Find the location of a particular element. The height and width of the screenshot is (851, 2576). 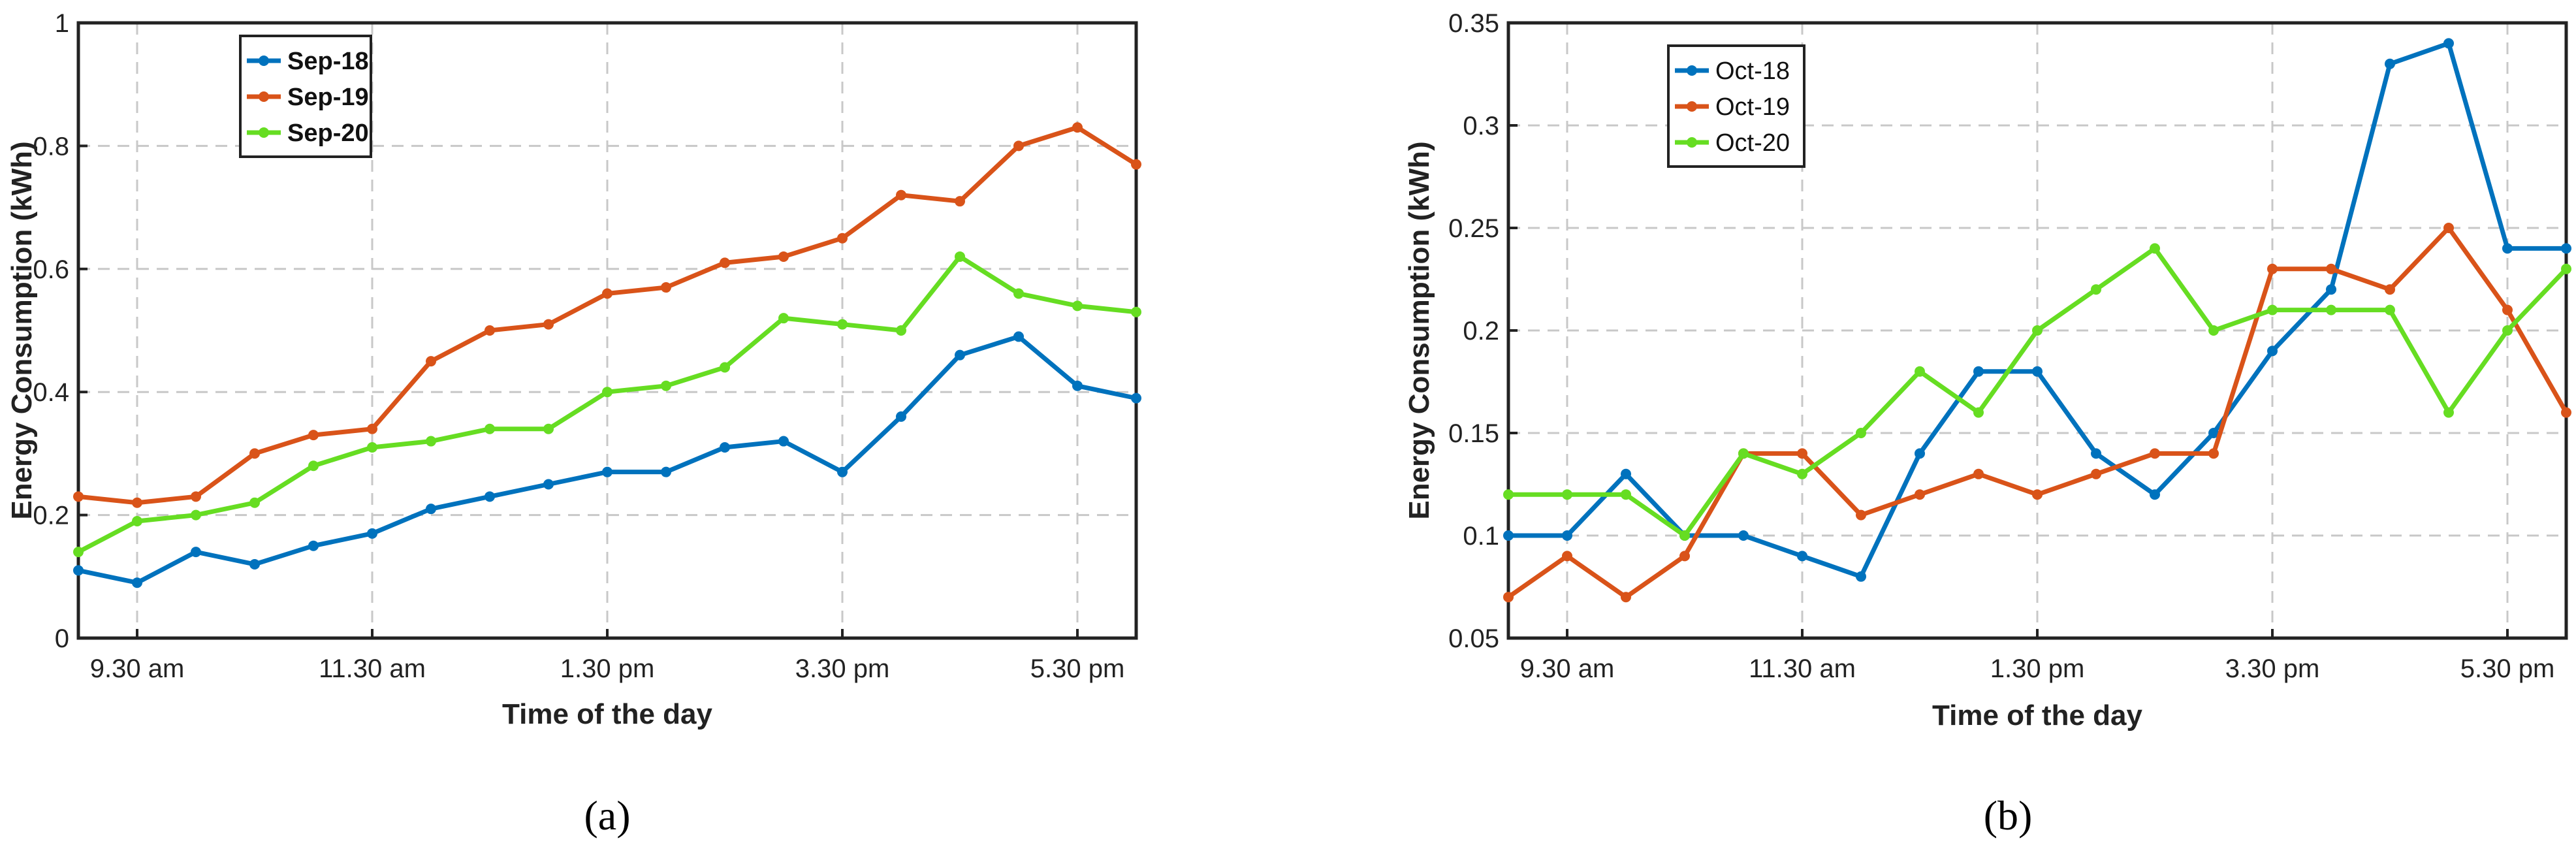

x-tick-label: 1.30 pm is located at coordinates (608, 668).